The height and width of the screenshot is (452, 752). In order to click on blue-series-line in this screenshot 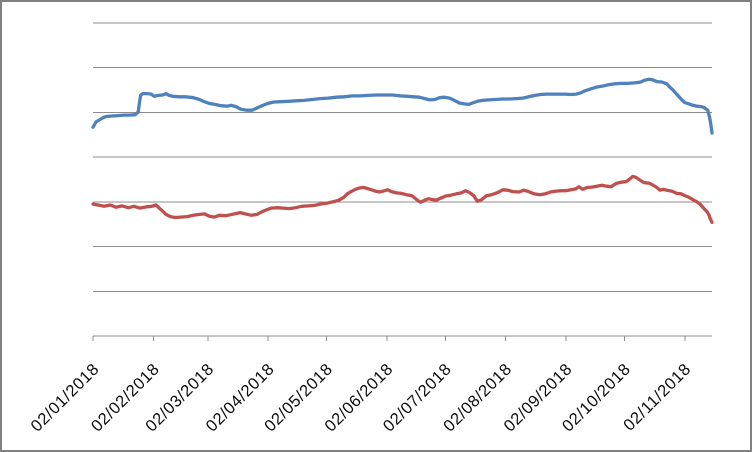, I will do `click(402, 106)`.